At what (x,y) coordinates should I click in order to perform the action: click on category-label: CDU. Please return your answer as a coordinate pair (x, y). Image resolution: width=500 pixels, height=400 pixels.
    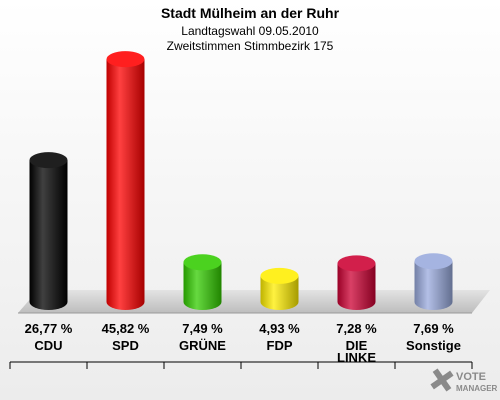
    Looking at the image, I should click on (48, 345).